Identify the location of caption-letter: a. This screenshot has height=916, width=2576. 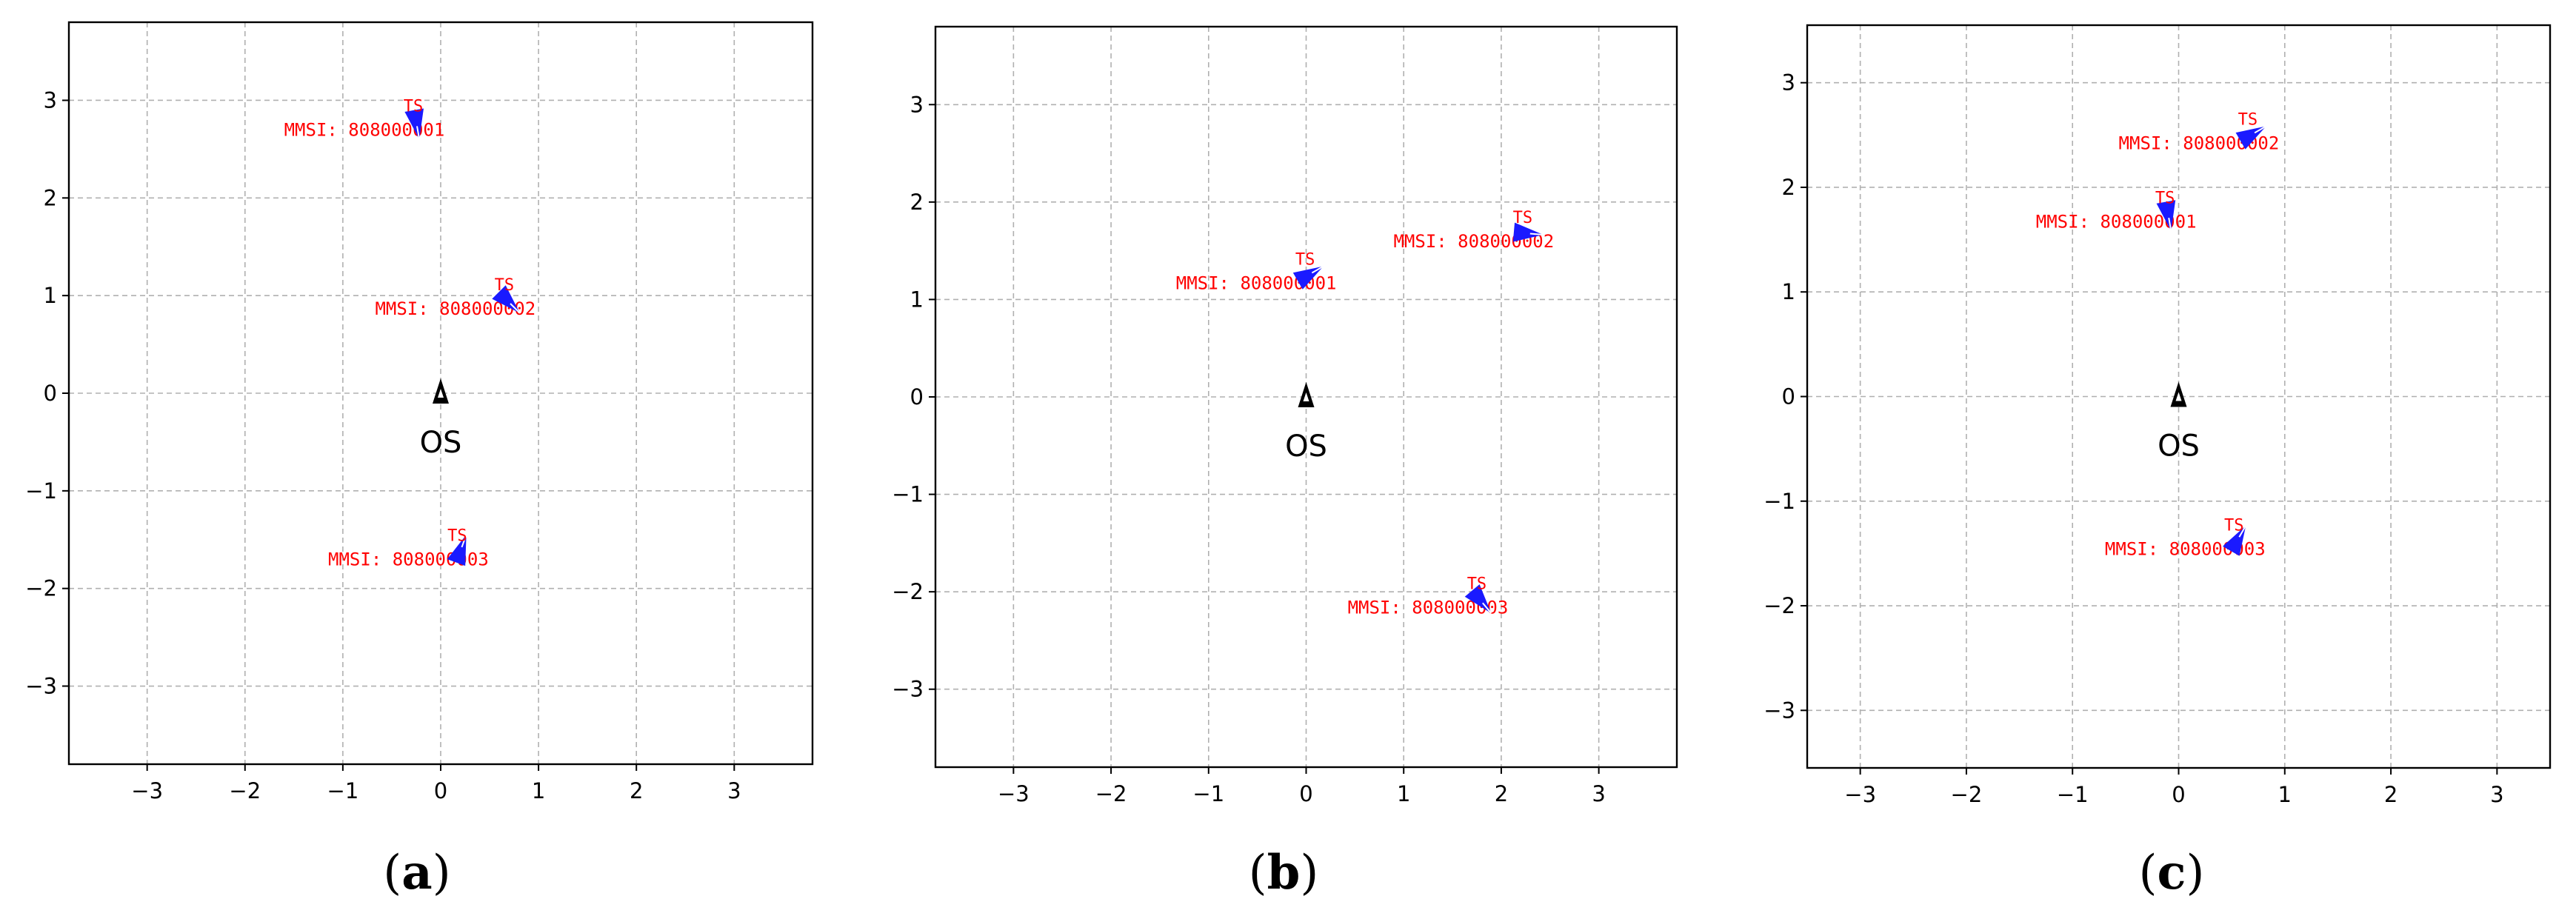
(416, 872).